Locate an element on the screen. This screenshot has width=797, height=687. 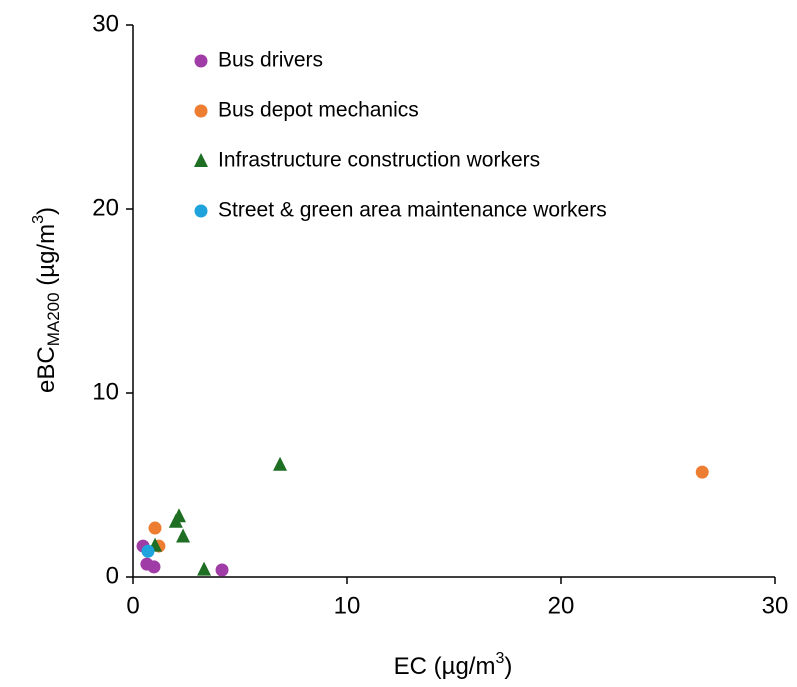
legend-label: Street & green area maintenance workers is located at coordinates (412, 210).